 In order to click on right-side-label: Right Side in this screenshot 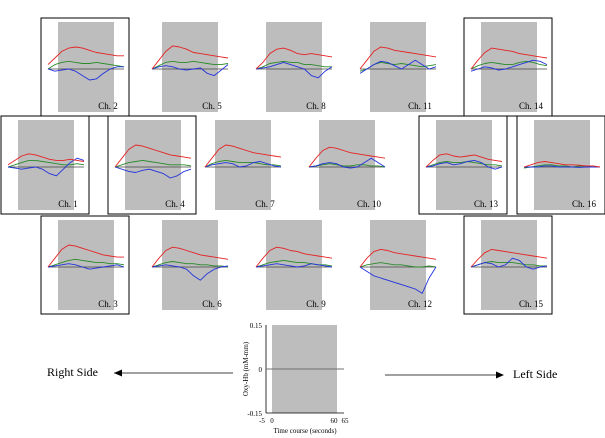, I will do `click(73, 372)`.